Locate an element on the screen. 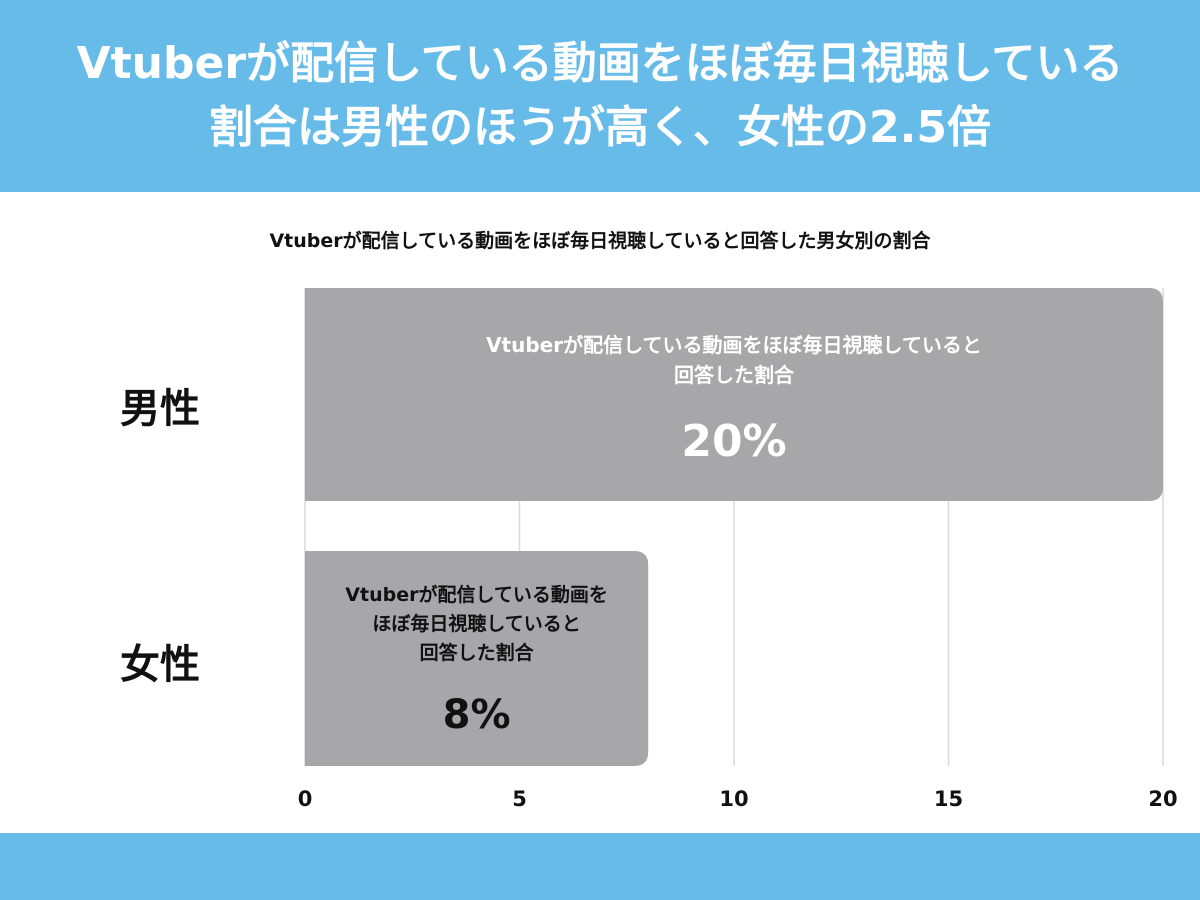  x-tick-label: 0 is located at coordinates (305, 799).